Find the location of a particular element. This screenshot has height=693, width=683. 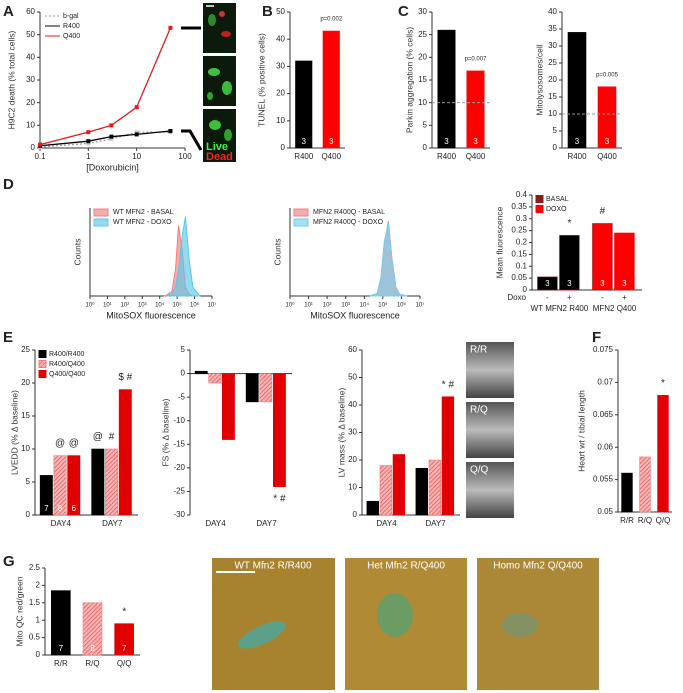

y-tick-label: 60 is located at coordinates (352, 349).